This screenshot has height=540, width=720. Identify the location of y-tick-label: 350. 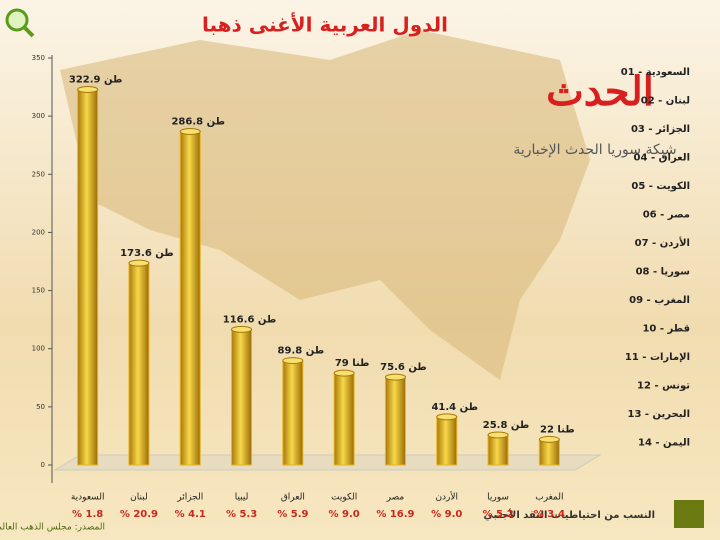
(38, 58).